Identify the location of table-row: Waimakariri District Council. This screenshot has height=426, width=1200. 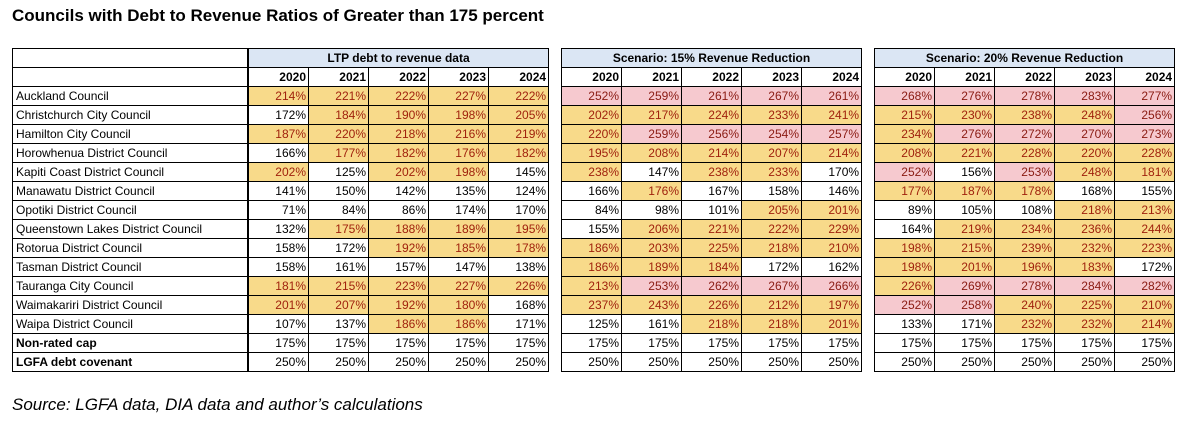
(130, 305).